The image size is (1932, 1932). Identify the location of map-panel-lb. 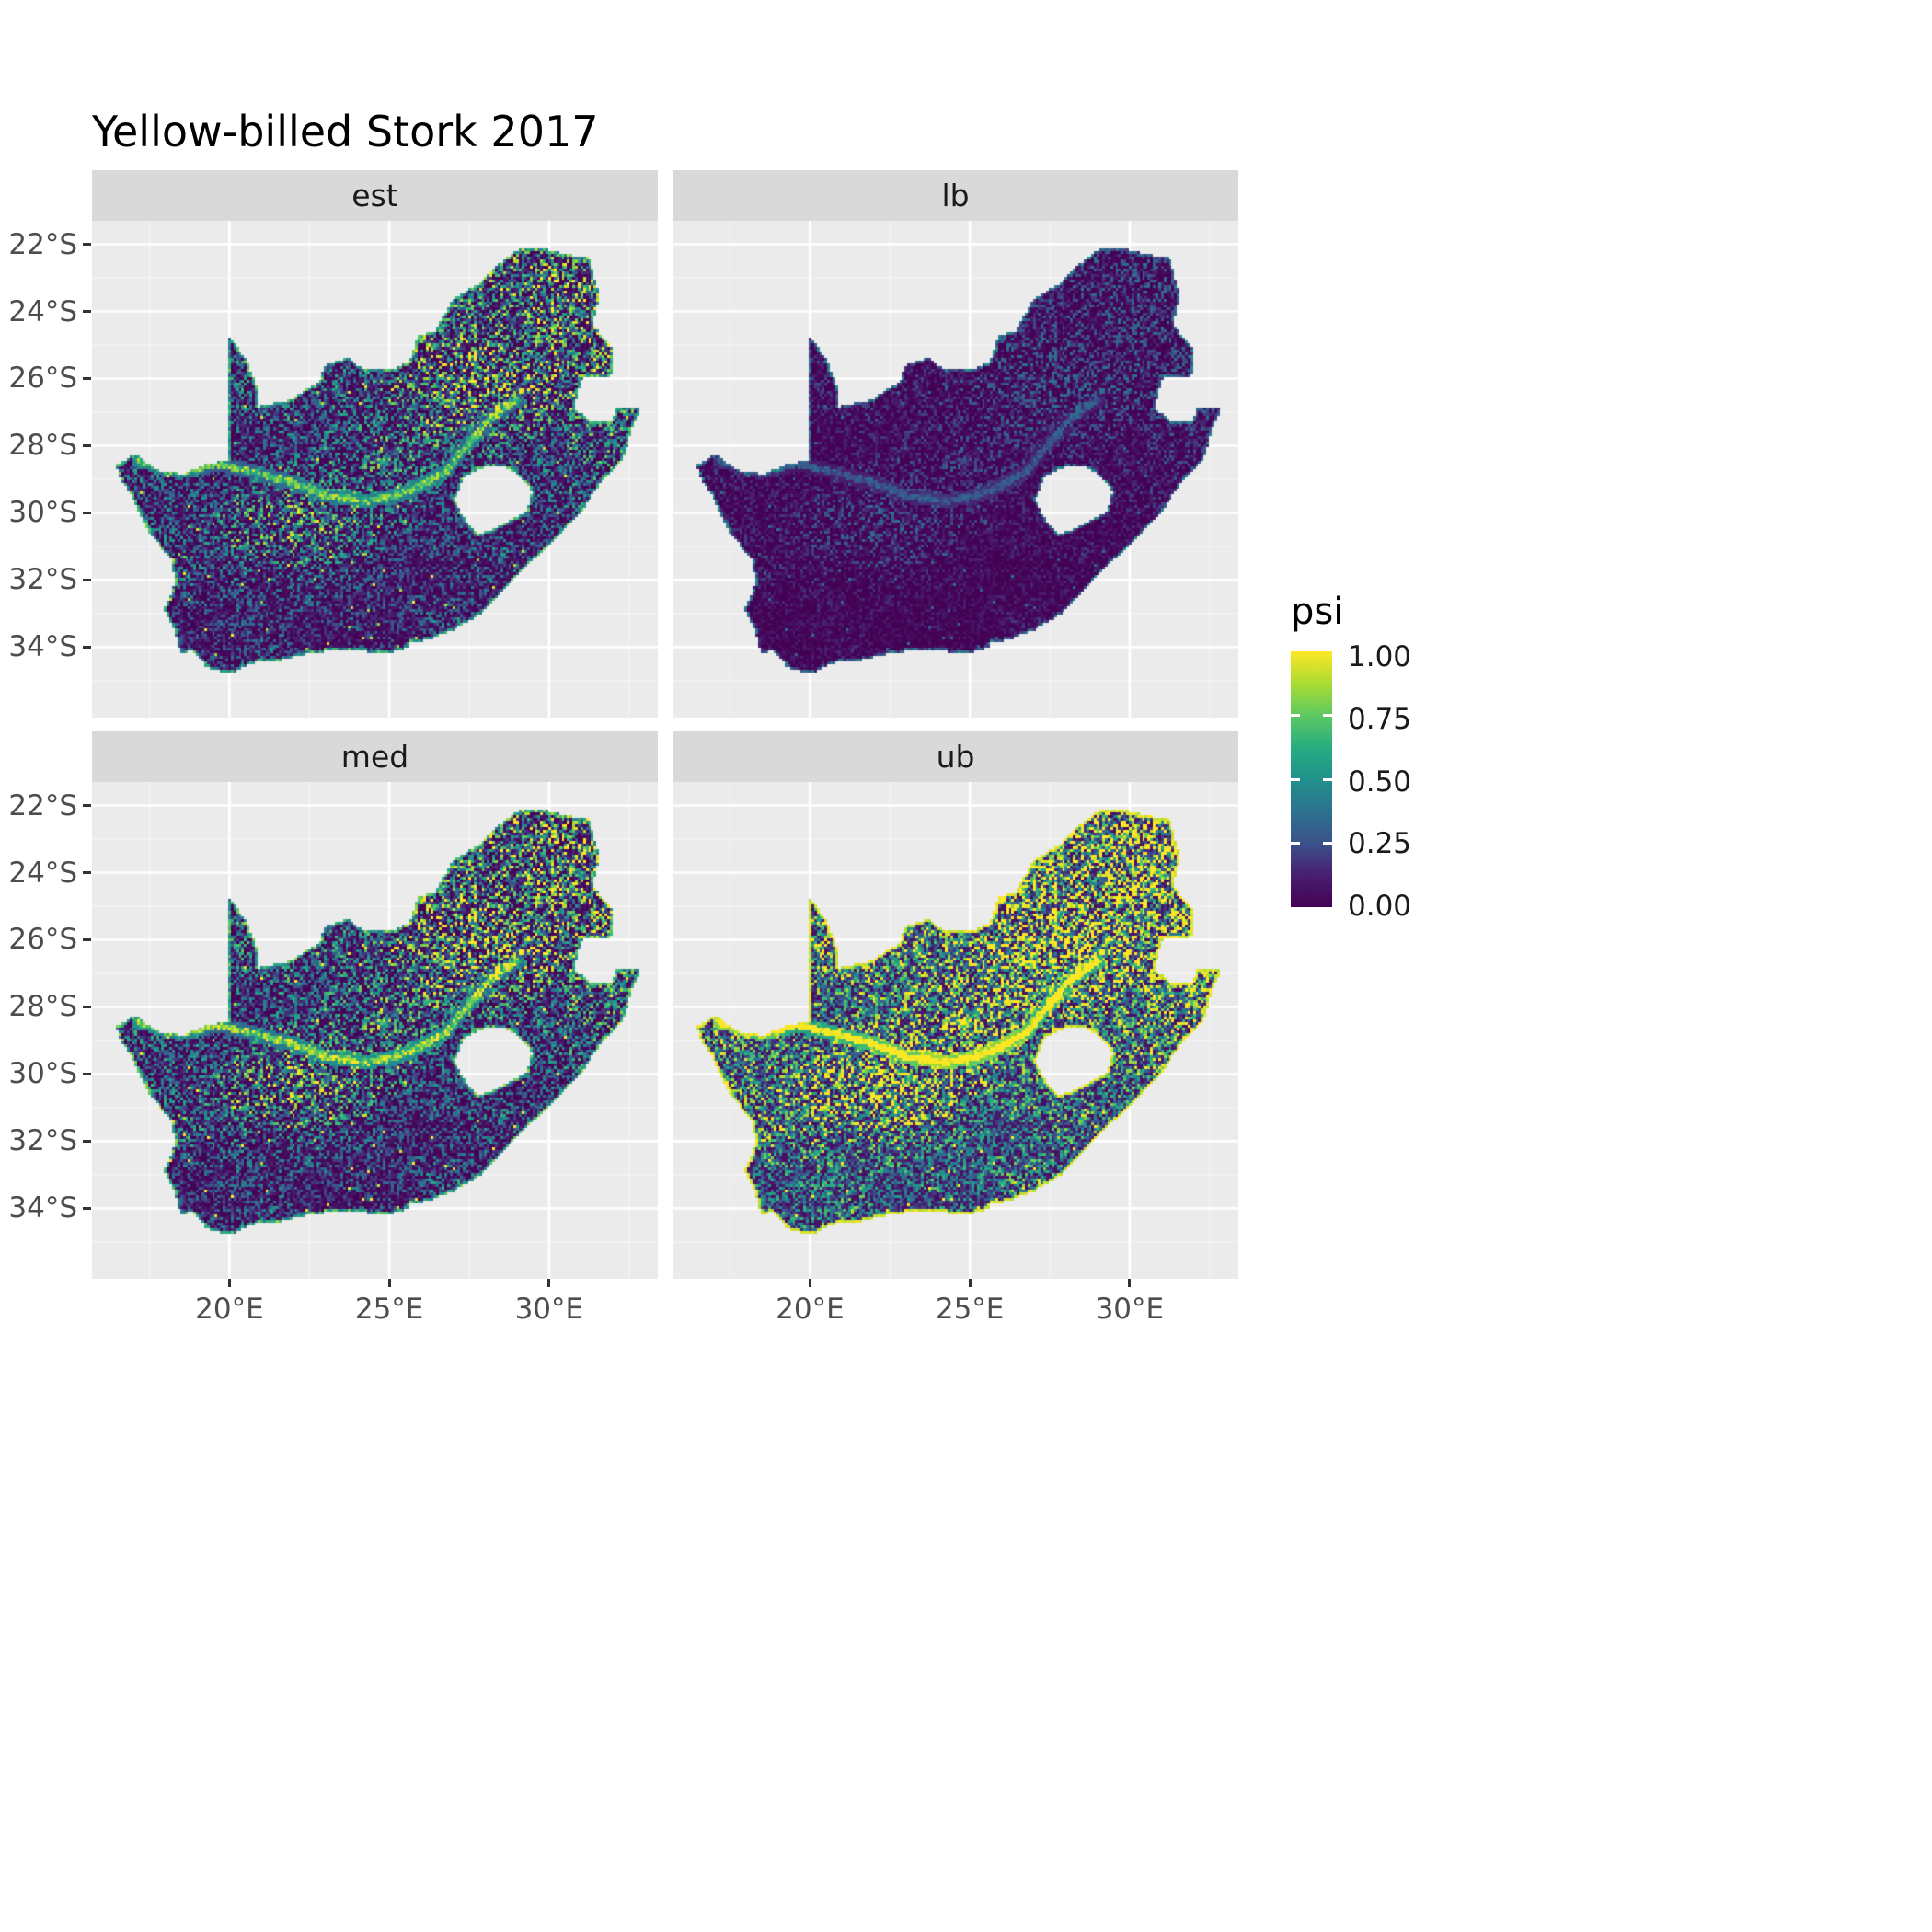
(955, 469).